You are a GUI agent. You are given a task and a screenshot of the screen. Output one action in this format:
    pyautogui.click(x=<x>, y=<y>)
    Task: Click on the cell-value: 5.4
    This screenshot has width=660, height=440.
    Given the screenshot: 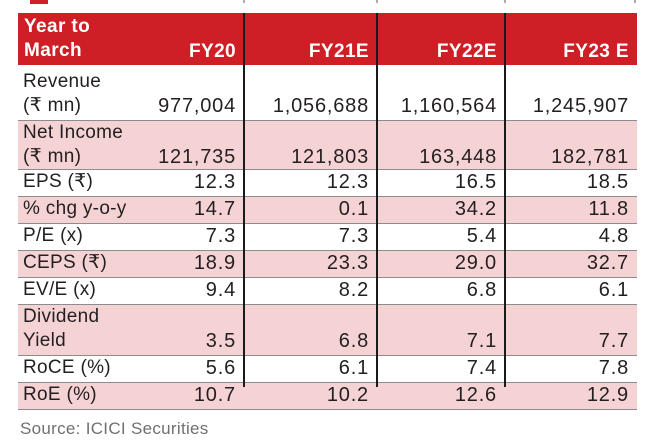 What is the action you would take?
    pyautogui.click(x=481, y=236)
    